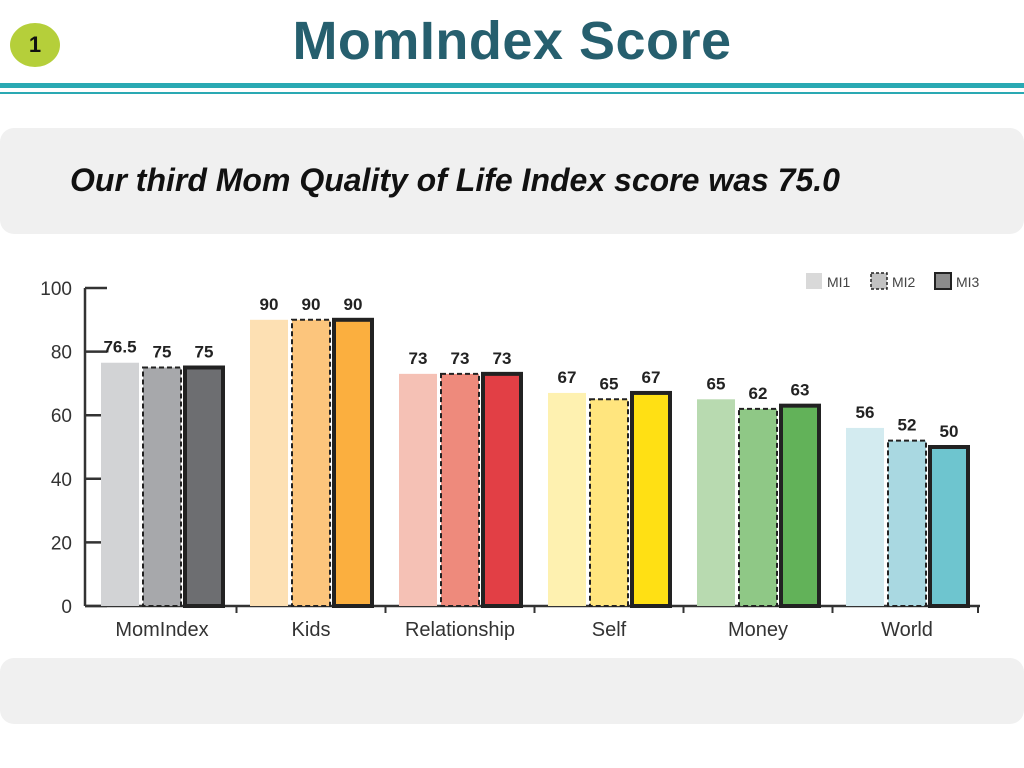 Image resolution: width=1024 pixels, height=768 pixels. What do you see at coordinates (56, 289) in the screenshot?
I see `y-tick-label: 100` at bounding box center [56, 289].